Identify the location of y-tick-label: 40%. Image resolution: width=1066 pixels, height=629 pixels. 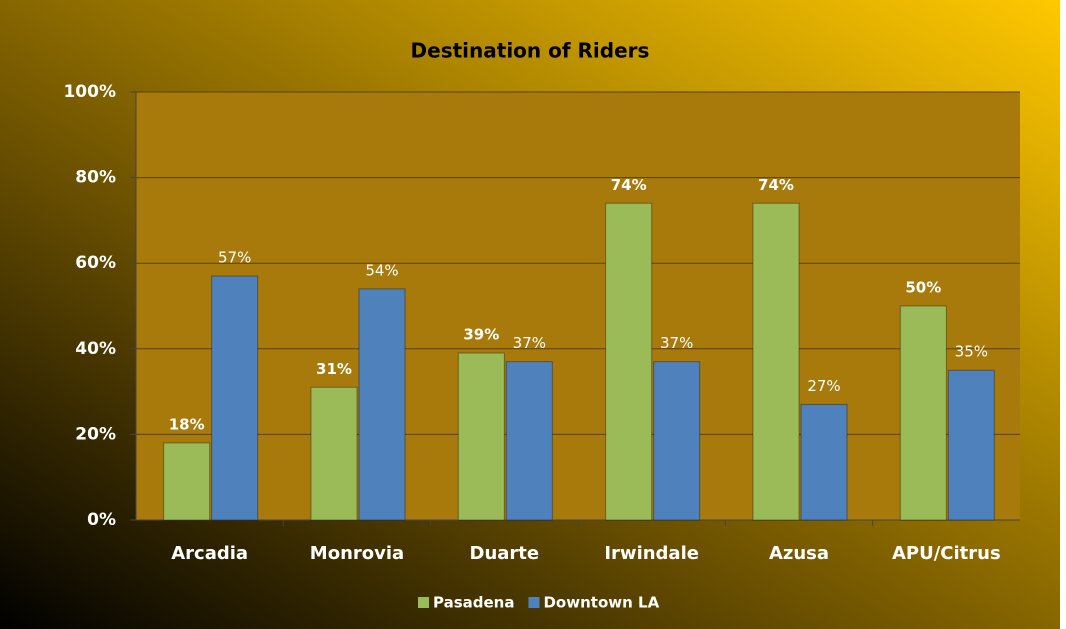
(95, 349).